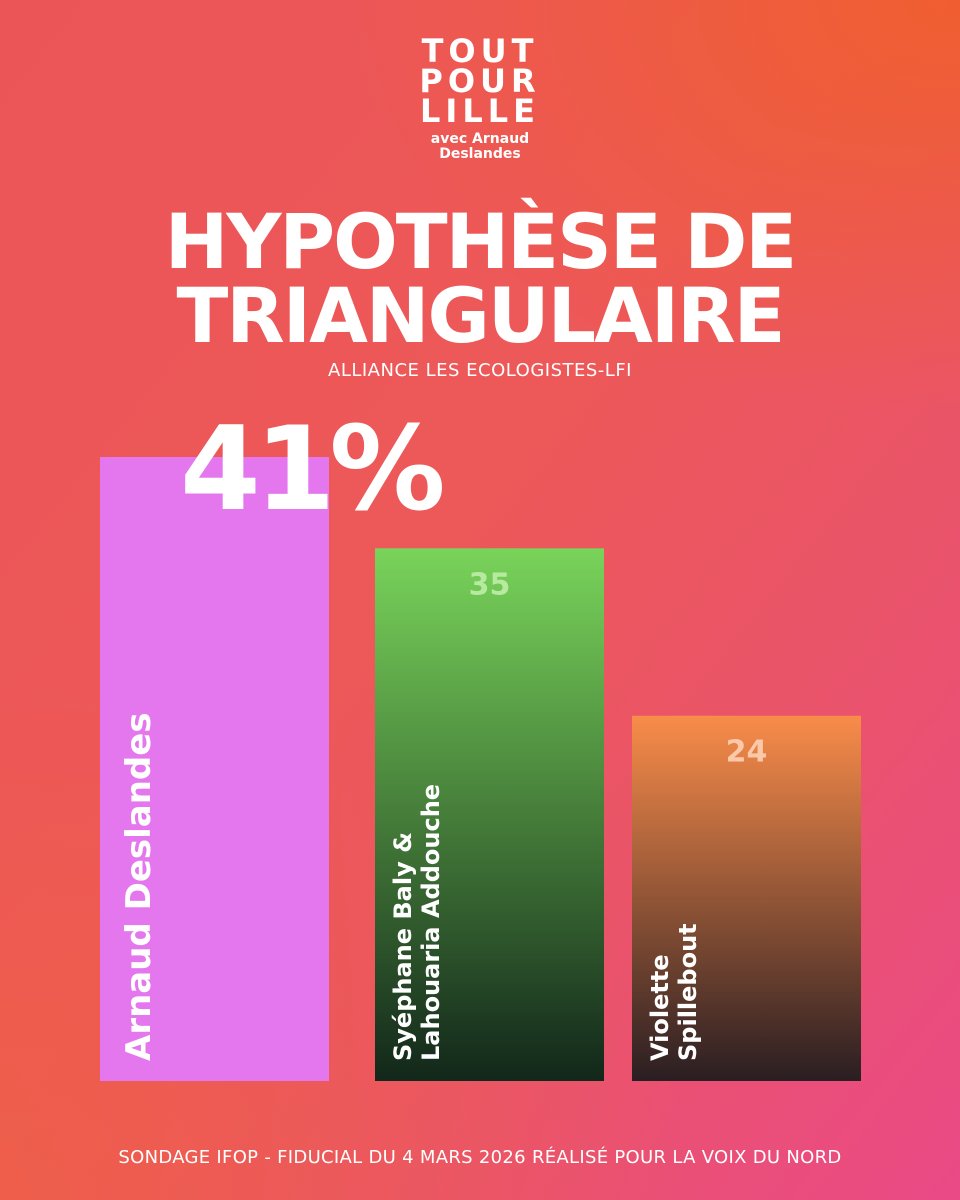  I want to click on logo-sub-2: Deslandes, so click(480, 154).